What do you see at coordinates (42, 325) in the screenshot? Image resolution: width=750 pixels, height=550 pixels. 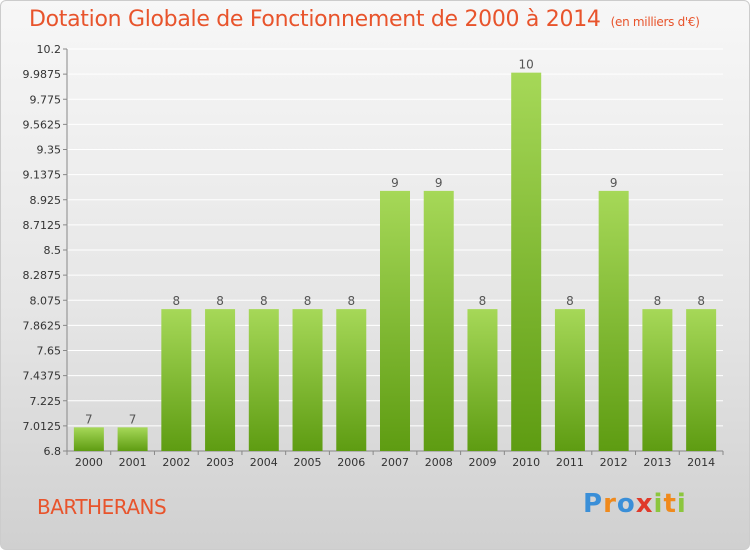 I see `y-tick-label: 7.8625` at bounding box center [42, 325].